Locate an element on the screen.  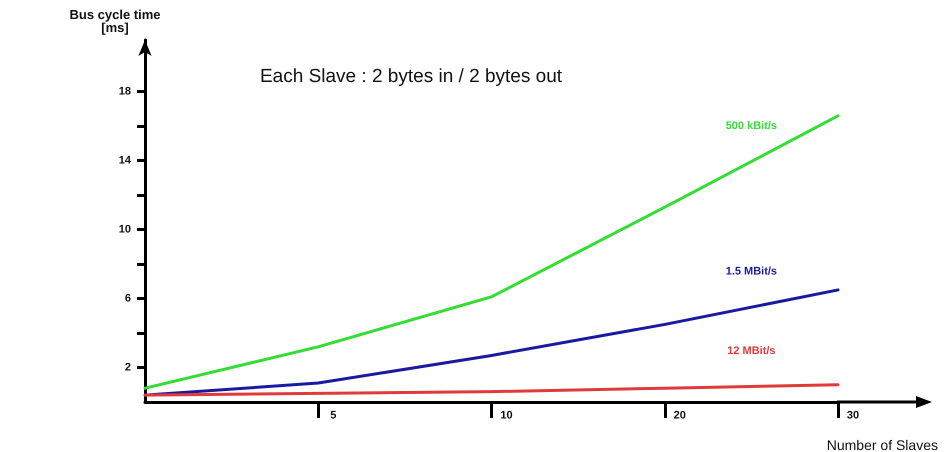
y-tick-label: 2 is located at coordinates (127, 368).